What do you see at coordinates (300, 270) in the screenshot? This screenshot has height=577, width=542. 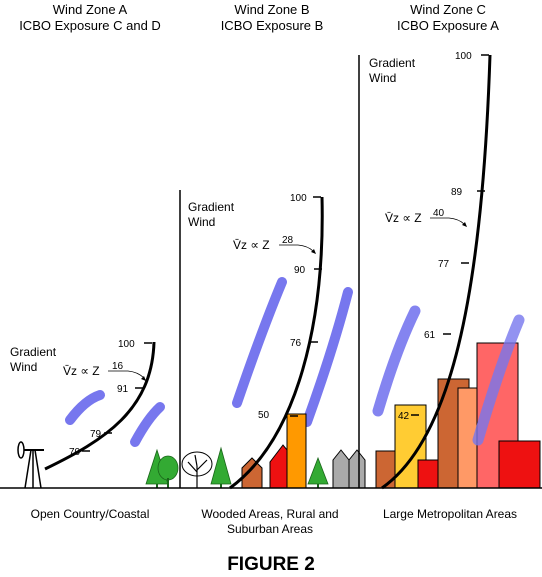 I see `zone-b-profile-value: 90` at bounding box center [300, 270].